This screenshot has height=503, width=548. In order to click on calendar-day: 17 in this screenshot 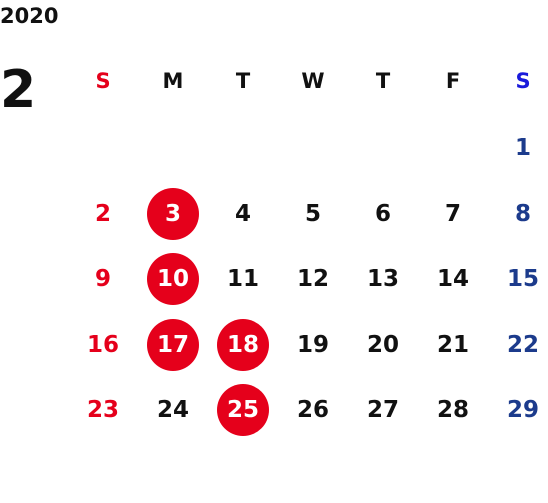, I will do `click(173, 345)`.